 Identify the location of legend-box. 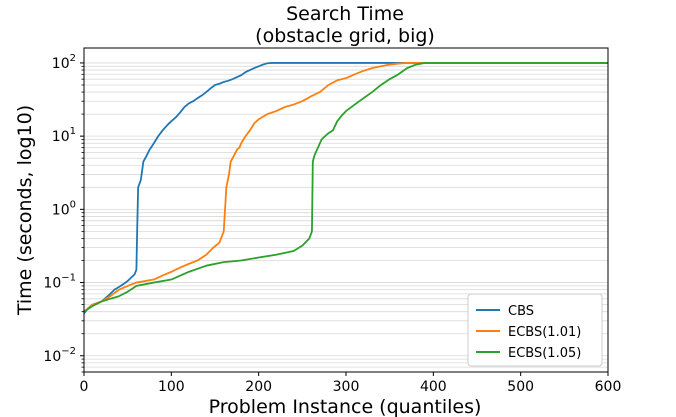
(535, 330).